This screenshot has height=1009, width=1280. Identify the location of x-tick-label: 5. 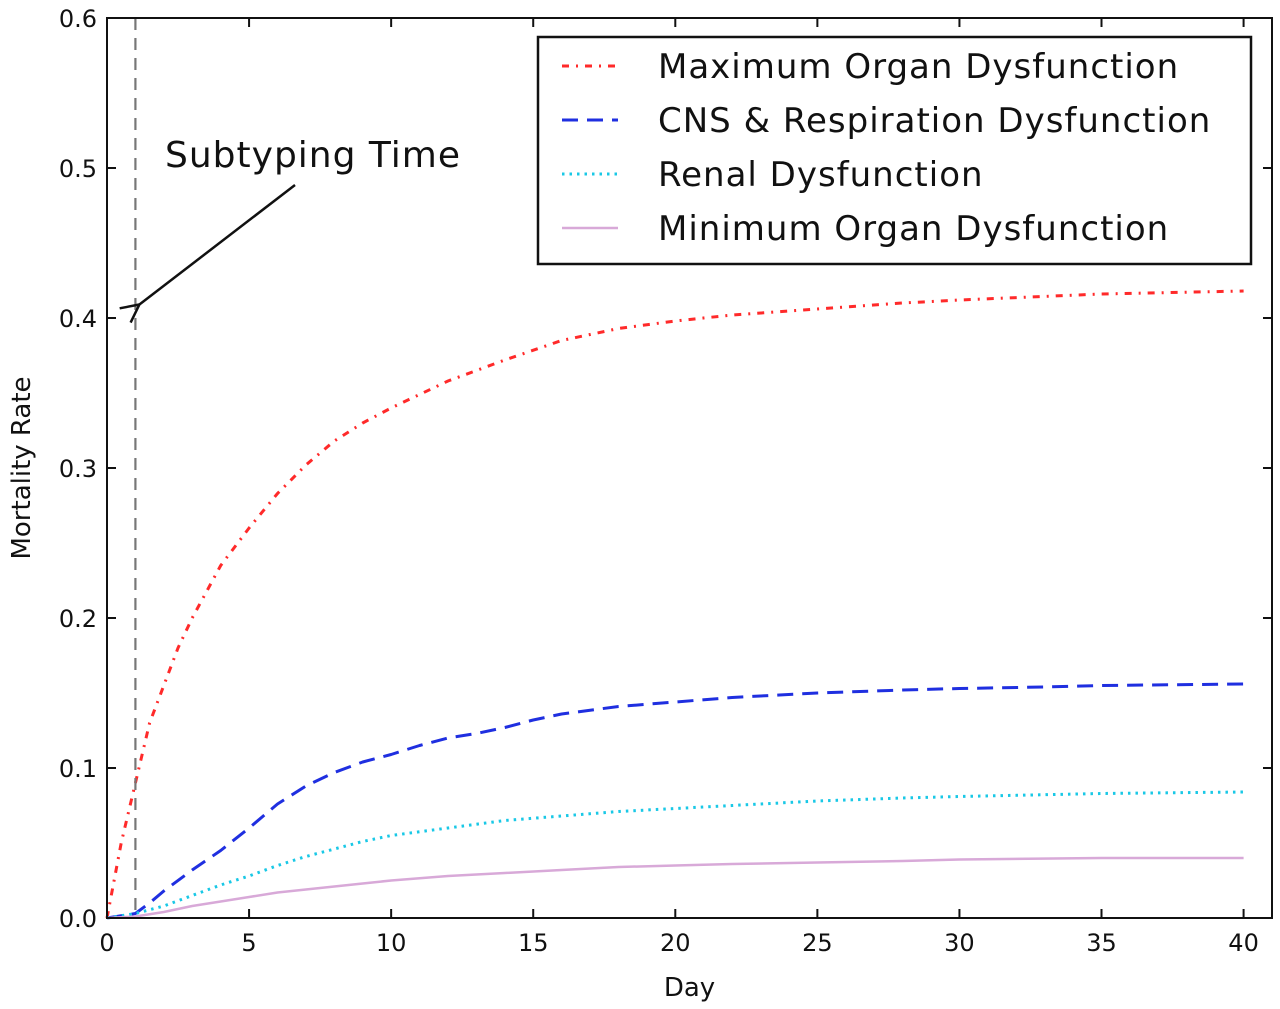
(248, 943).